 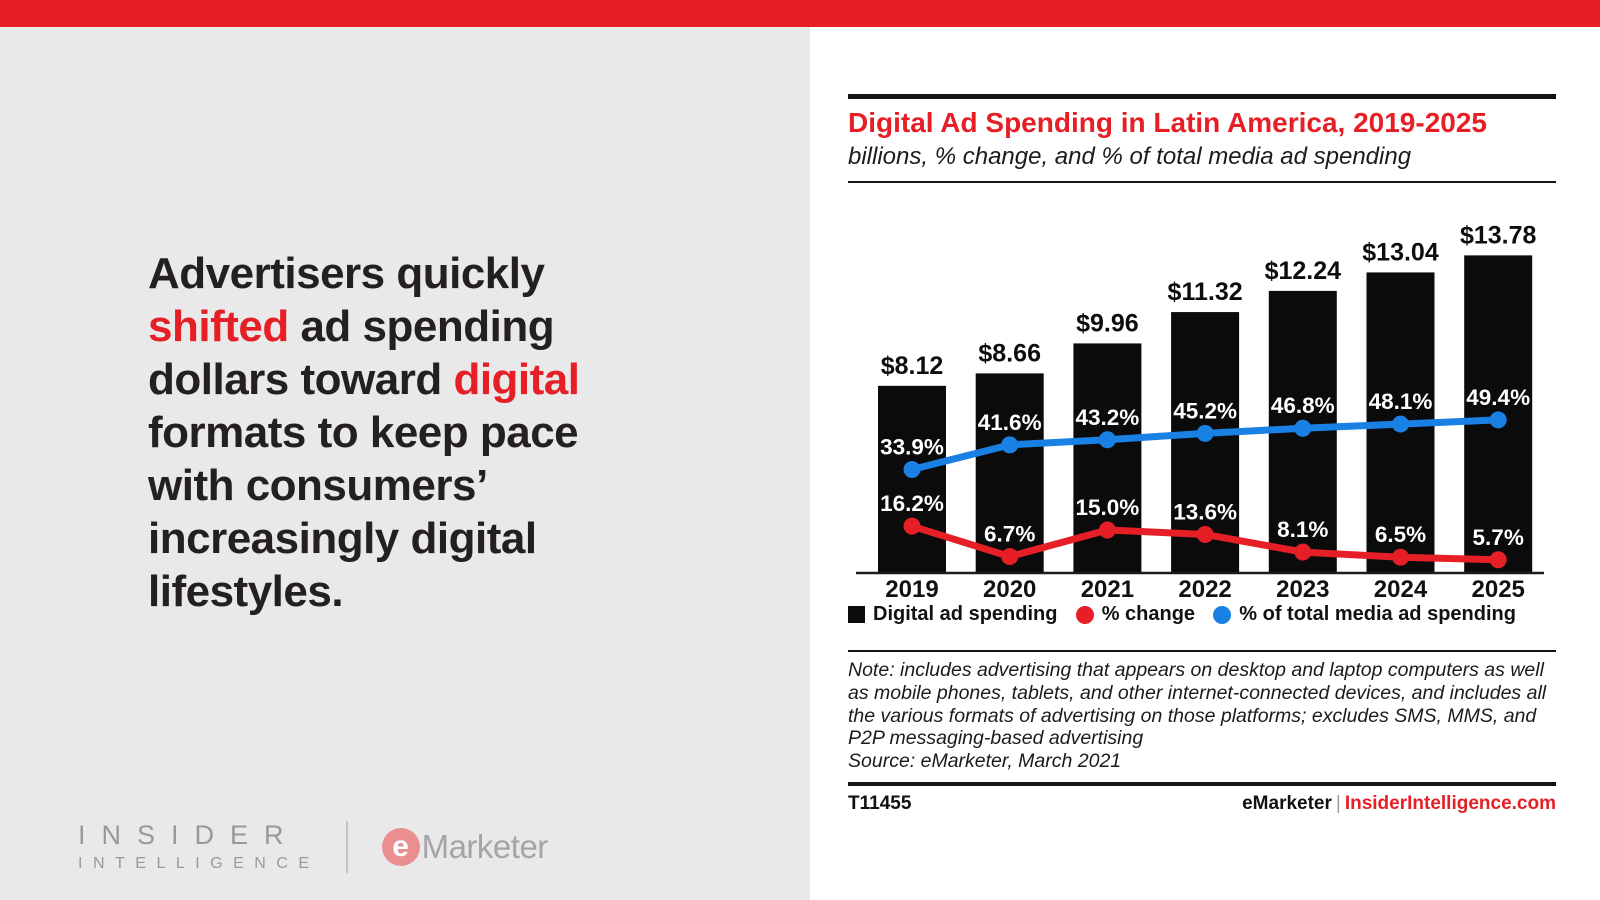 I want to click on pct-label-red: 8.1%, so click(x=1302, y=529).